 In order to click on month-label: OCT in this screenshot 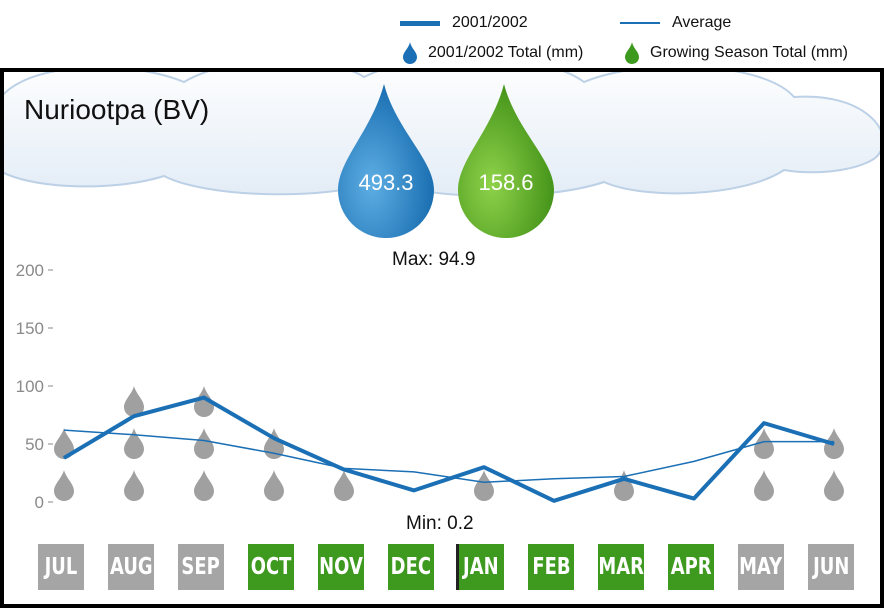, I will do `click(271, 567)`.